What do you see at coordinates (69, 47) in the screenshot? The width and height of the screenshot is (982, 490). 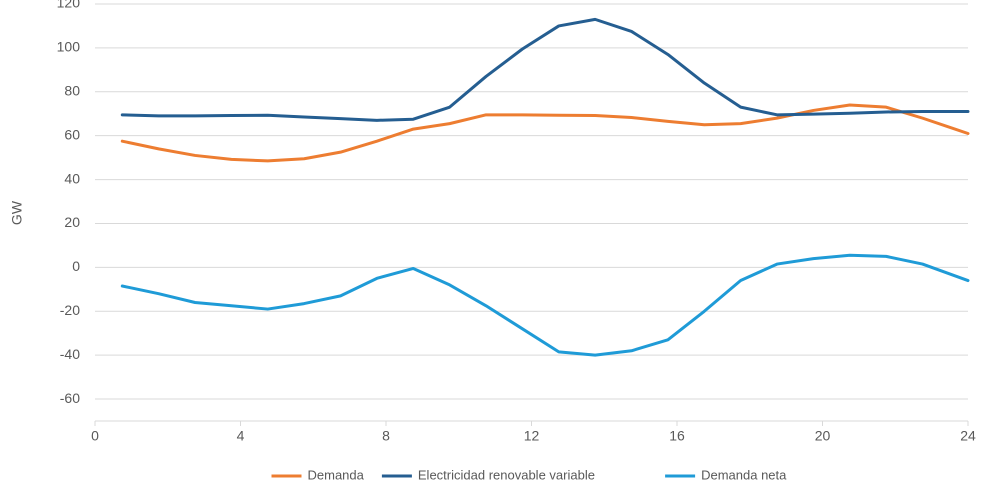 I see `y-tick-label: 100` at bounding box center [69, 47].